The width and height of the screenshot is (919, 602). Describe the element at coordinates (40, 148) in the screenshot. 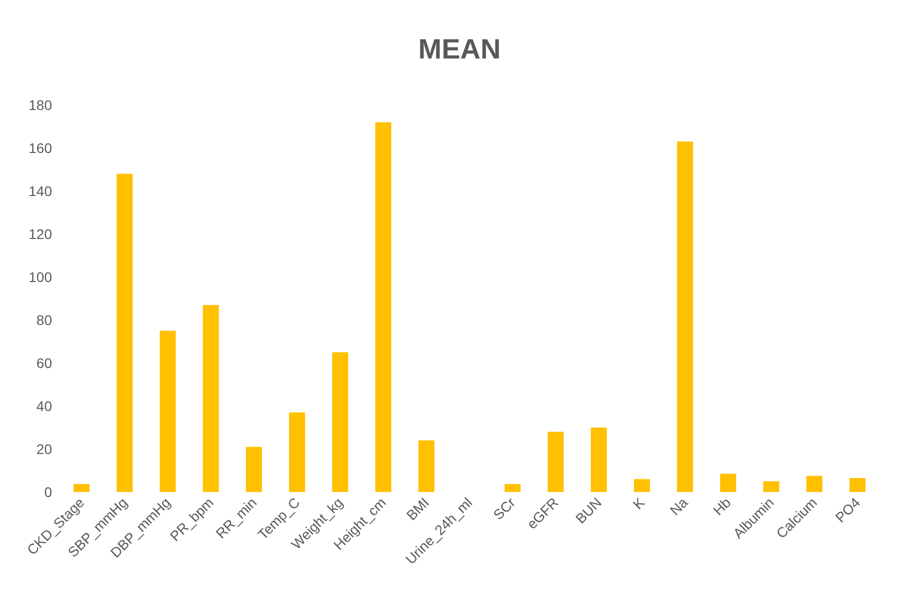

I see `y-tick-label: 160` at that location.